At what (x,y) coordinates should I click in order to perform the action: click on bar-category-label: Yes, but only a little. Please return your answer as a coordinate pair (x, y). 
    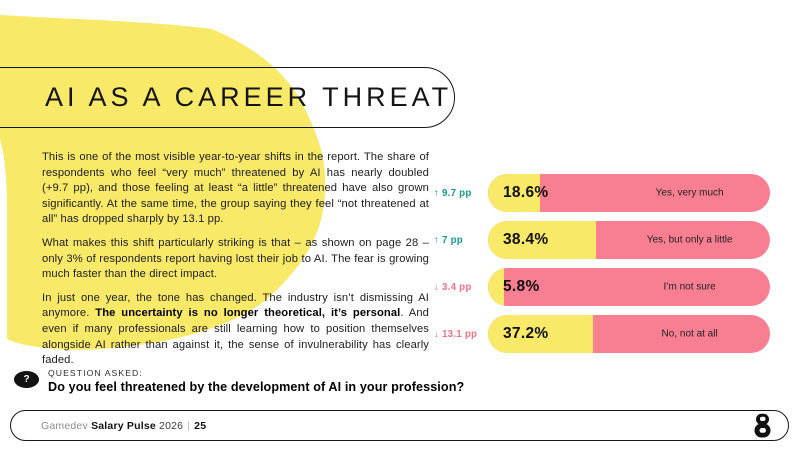
    Looking at the image, I should click on (689, 240).